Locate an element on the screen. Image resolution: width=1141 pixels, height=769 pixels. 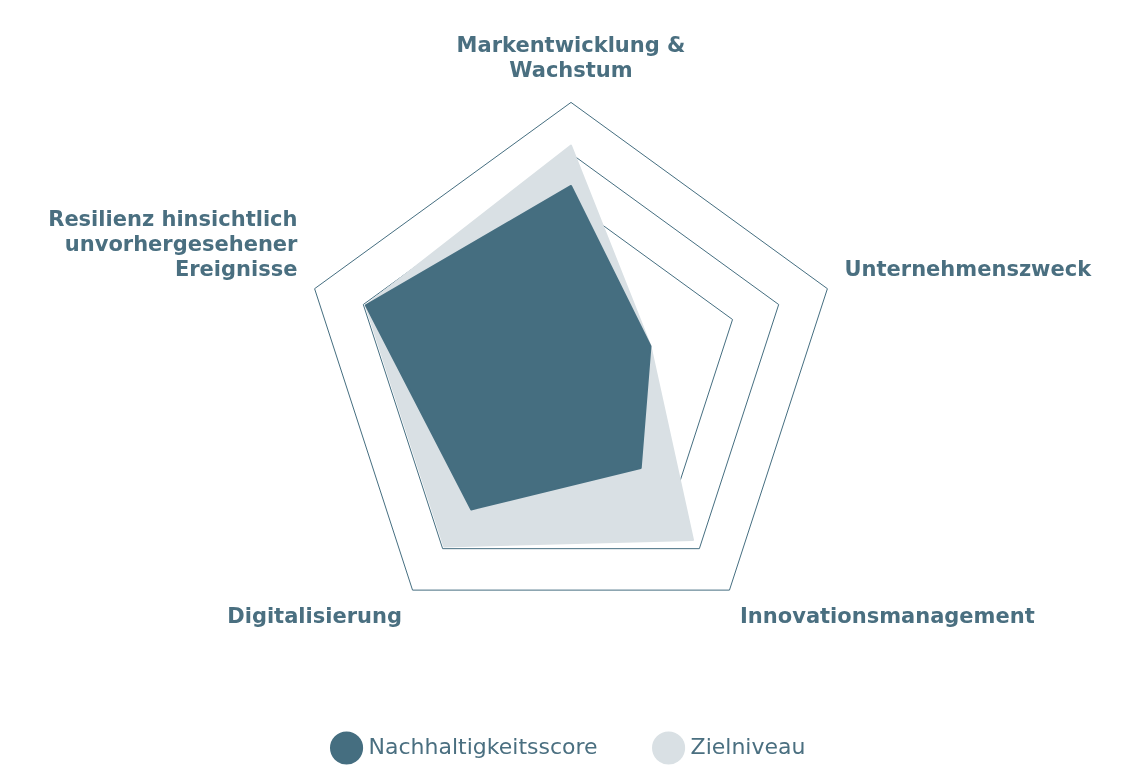
spoke-label: Digitalisierung is located at coordinates (314, 615).